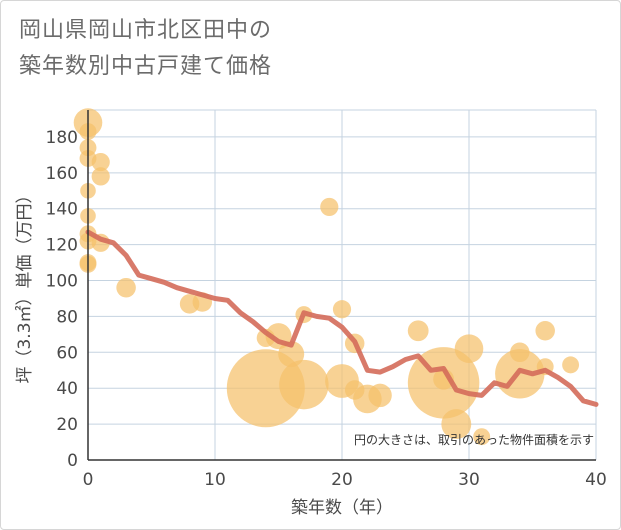 Image resolution: width=621 pixels, height=530 pixels. What do you see at coordinates (72, 461) in the screenshot?
I see `y-tick-label-0: 0` at bounding box center [72, 461].